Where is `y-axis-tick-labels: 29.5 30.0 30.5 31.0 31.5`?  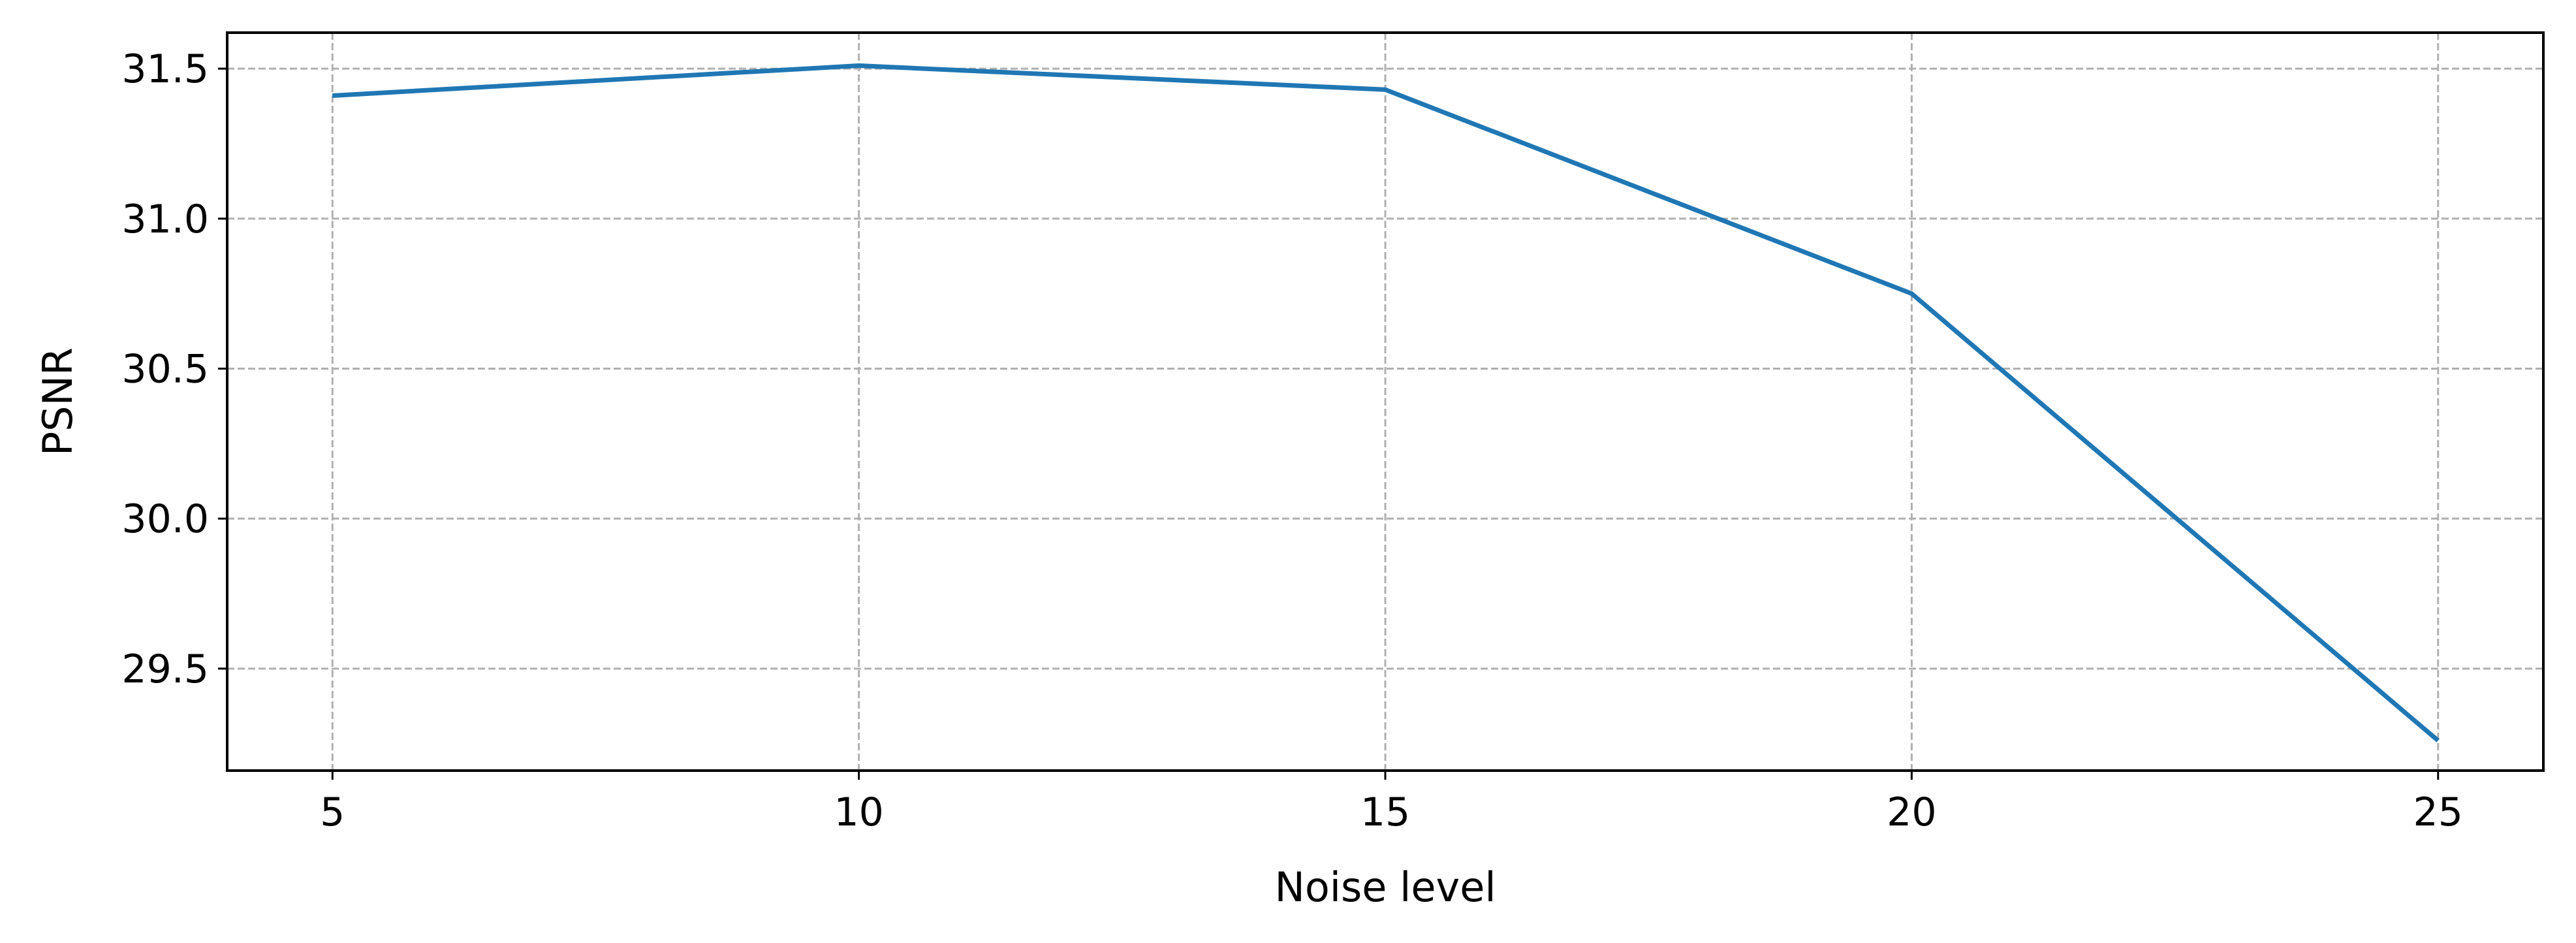
y-axis-tick-labels: 29.5 30.0 30.5 31.0 31.5 is located at coordinates (165, 369).